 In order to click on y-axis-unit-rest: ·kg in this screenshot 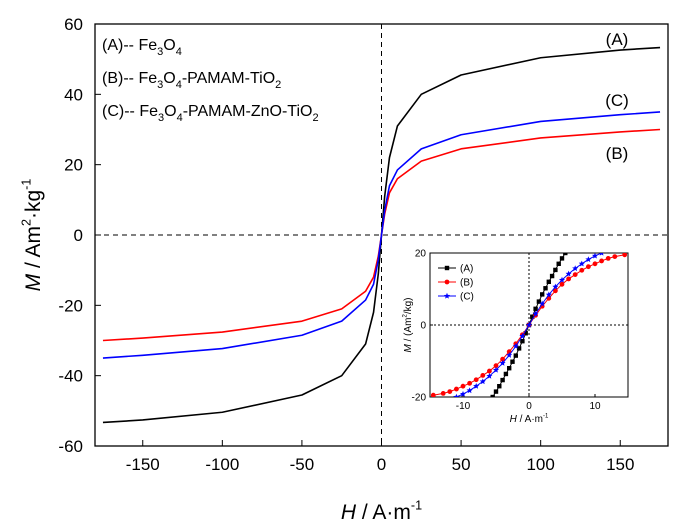, I will do `click(33, 204)`.